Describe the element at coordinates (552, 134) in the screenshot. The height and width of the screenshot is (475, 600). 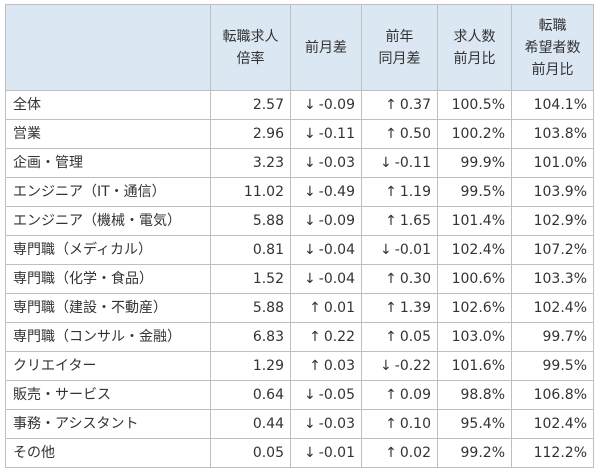
I see `seekers-mom-cell: 103.8%` at that location.